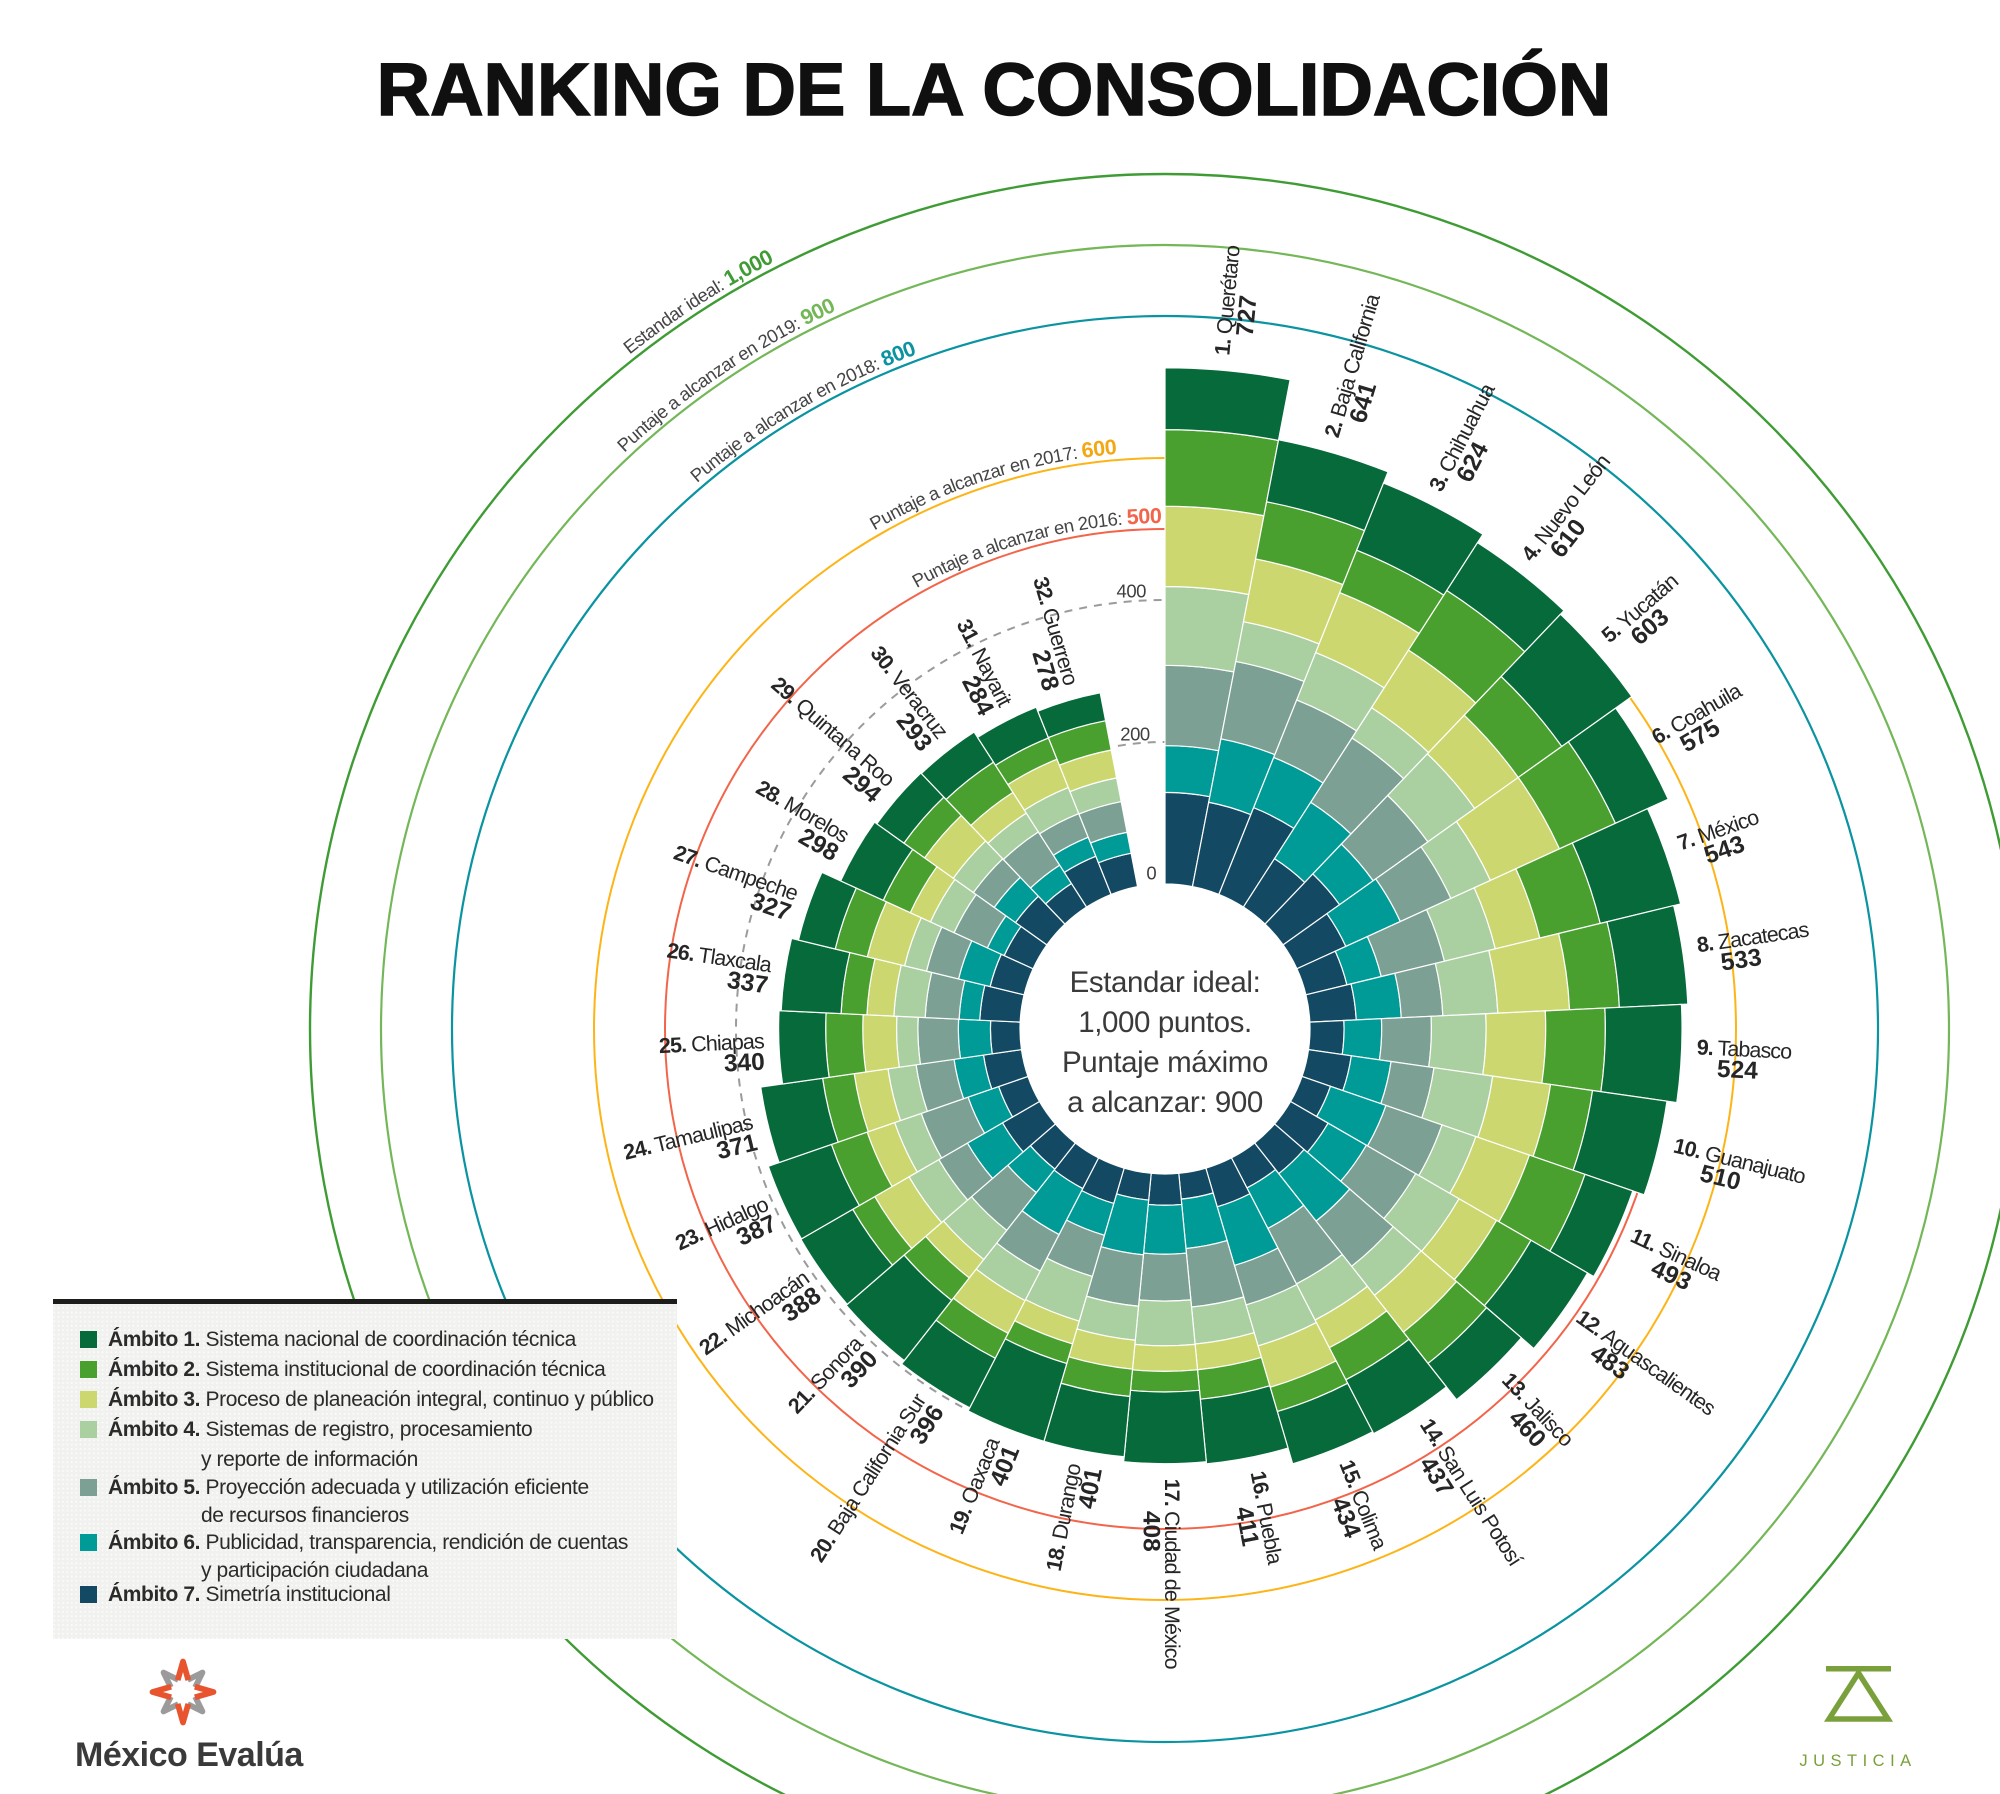 The width and height of the screenshot is (2000, 1794). I want to click on svg-text: 1,000 puntos., so click(1165, 1022).